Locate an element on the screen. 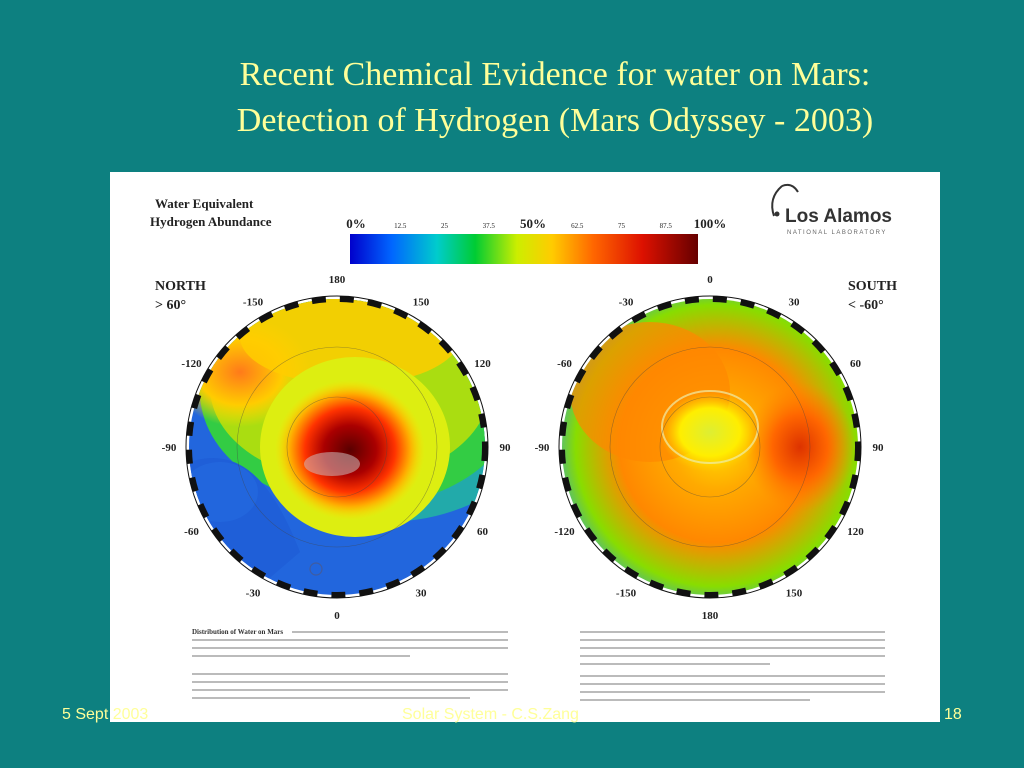 This screenshot has height=768, width=1024. scale-label: 100% is located at coordinates (710, 223).